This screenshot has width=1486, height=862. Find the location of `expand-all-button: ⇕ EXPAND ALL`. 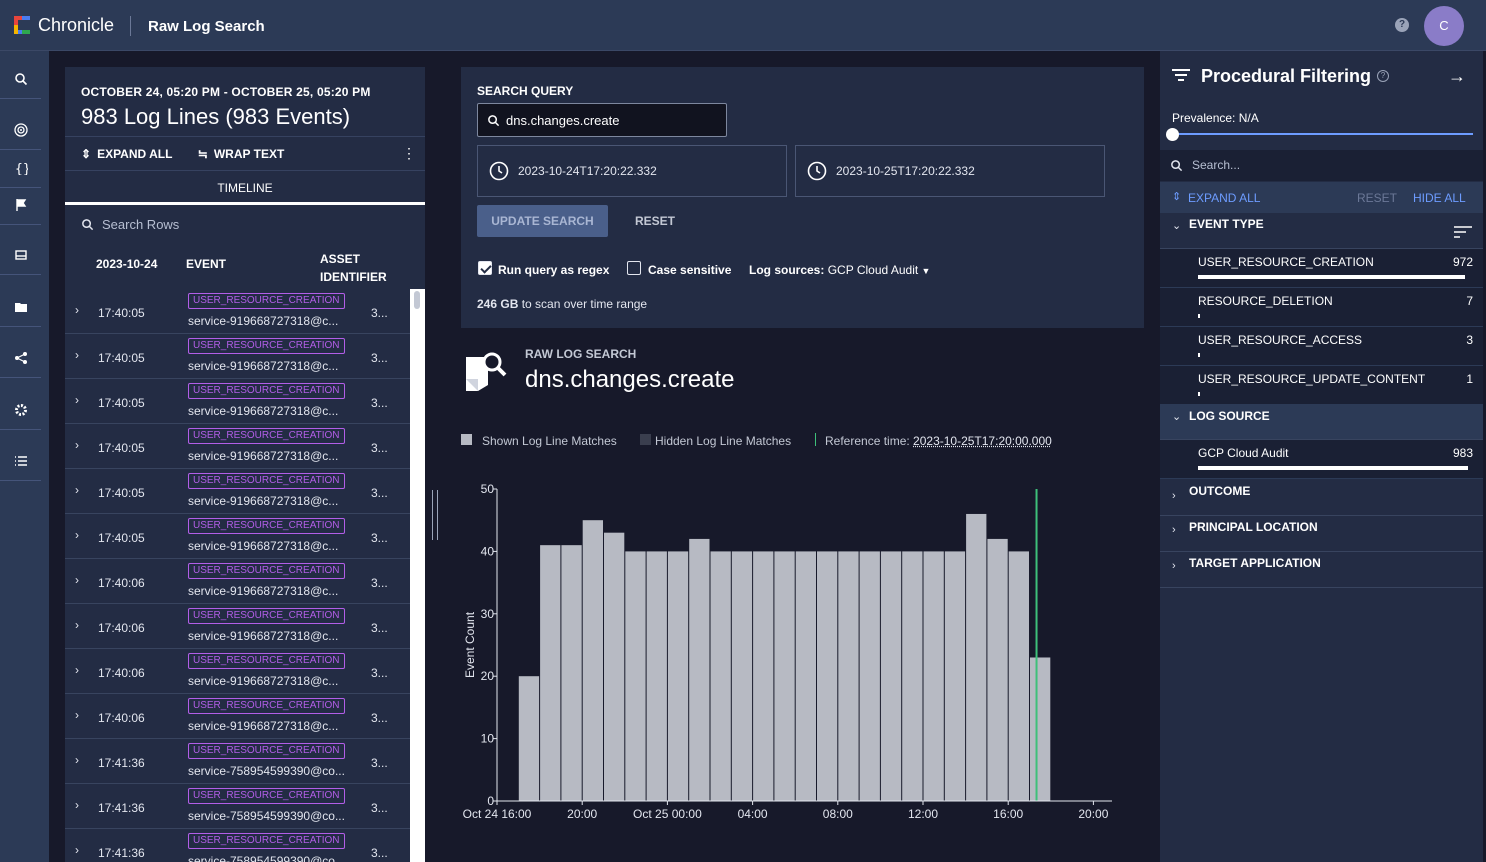

expand-all-button: ⇕ EXPAND ALL is located at coordinates (126, 154).